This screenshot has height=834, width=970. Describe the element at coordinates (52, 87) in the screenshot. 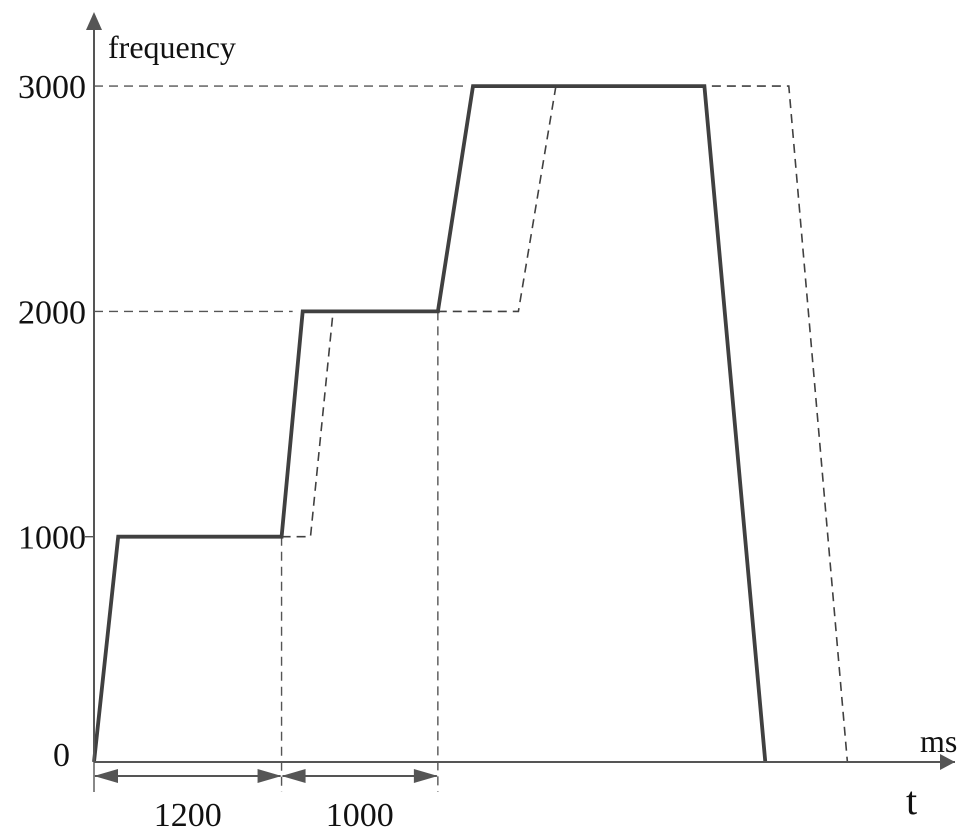

I see `y-tick-label-3000: 3000` at that location.